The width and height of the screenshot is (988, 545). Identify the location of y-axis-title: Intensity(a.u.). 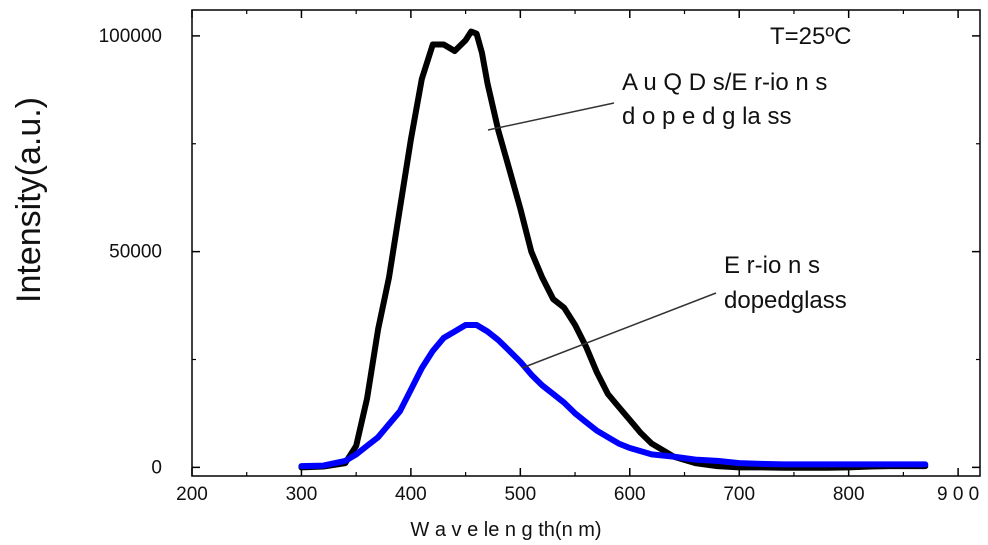
(29, 200).